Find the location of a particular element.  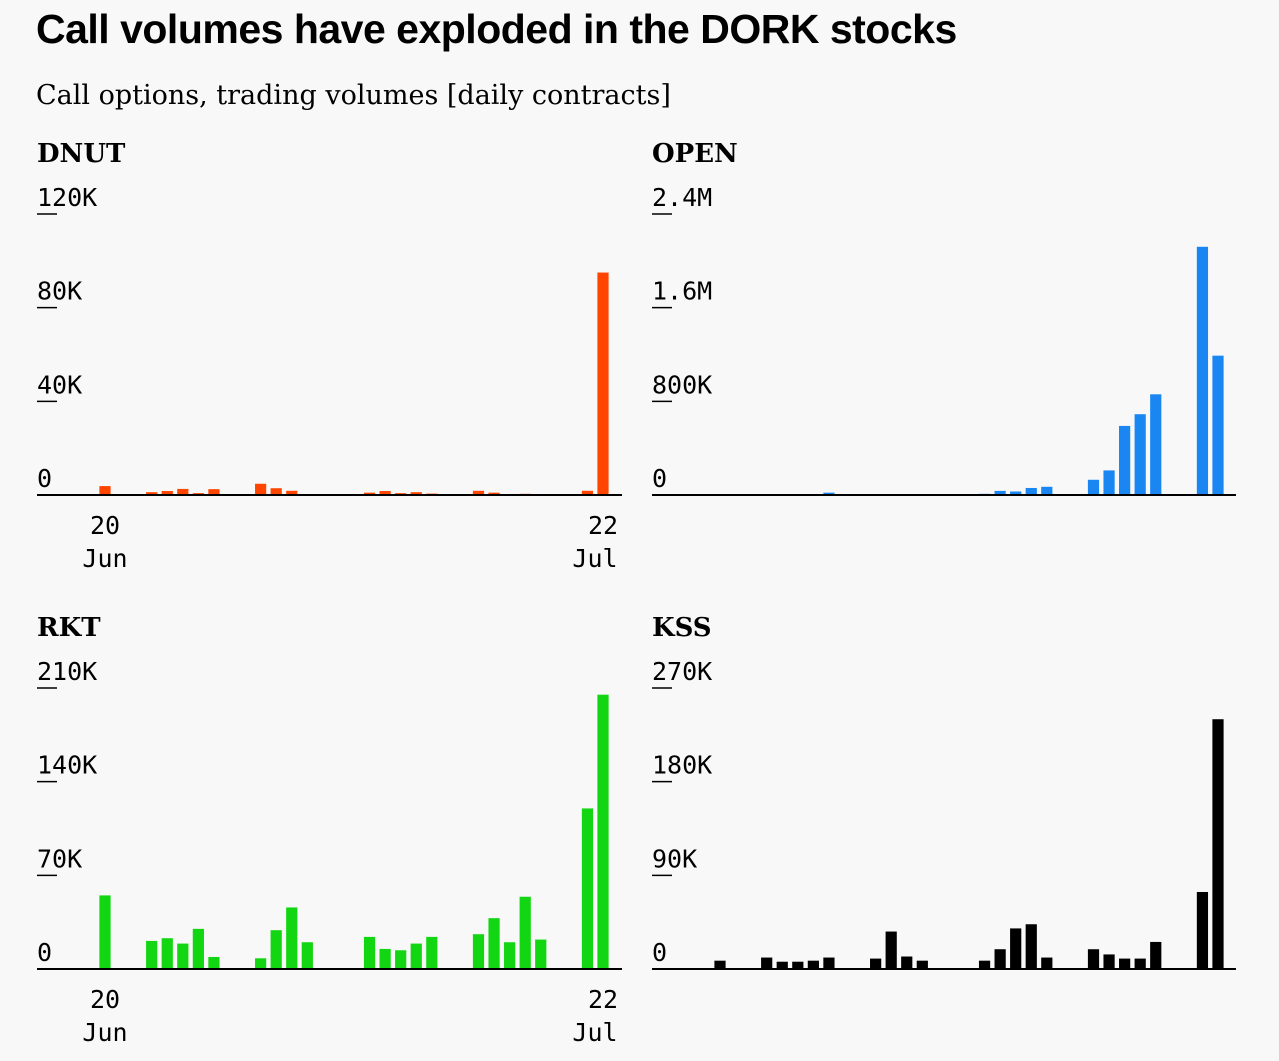

y-tick-label: 2.4M is located at coordinates (682, 197).